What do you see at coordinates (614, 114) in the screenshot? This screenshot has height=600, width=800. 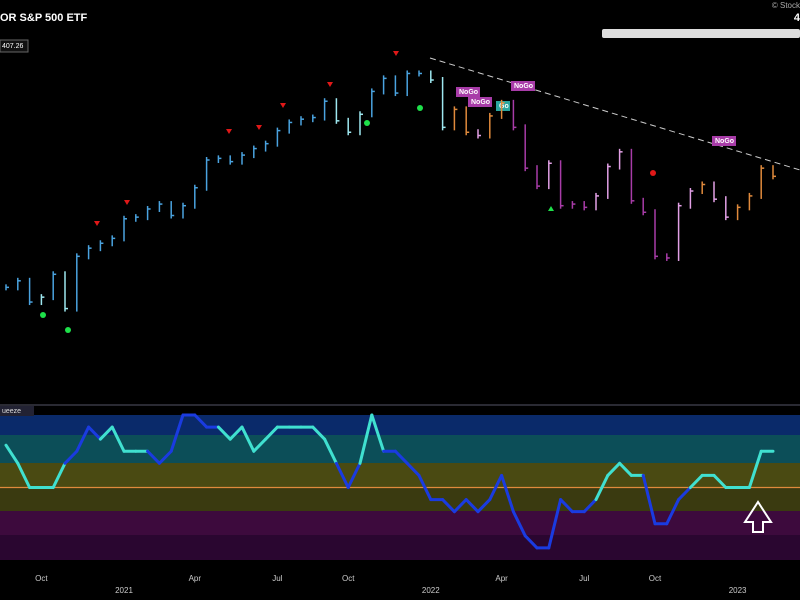 I see `trend-line` at bounding box center [614, 114].